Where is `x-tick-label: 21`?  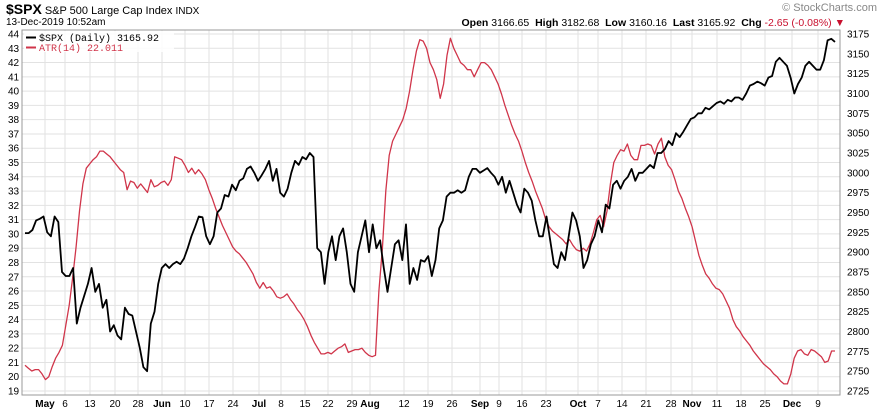
x-tick-label: 21 is located at coordinates (646, 404).